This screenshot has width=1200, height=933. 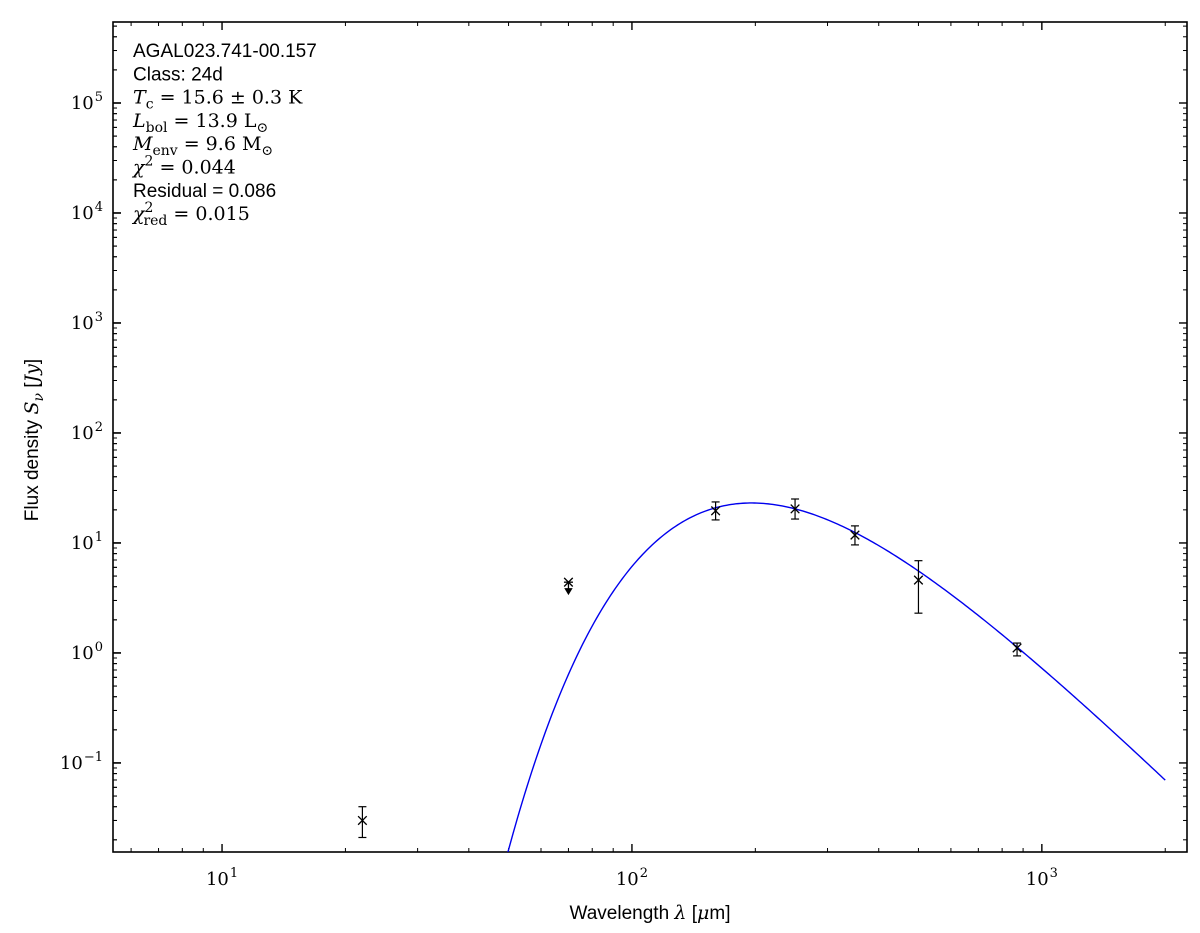 What do you see at coordinates (222, 878) in the screenshot?
I see `x-tick-label: 101` at bounding box center [222, 878].